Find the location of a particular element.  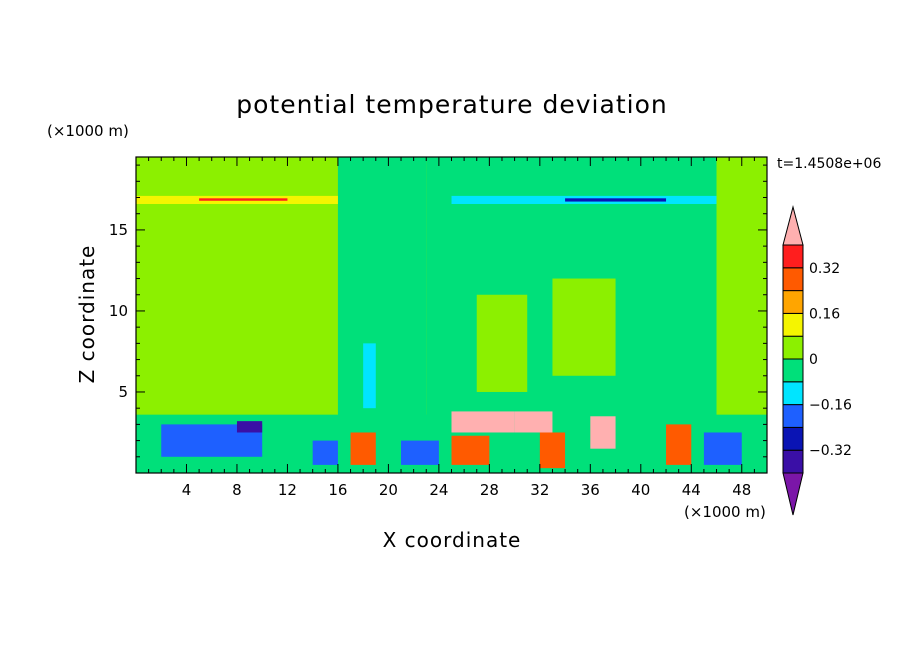

y-axis-unit-label: (×1000 m) is located at coordinates (88, 131).